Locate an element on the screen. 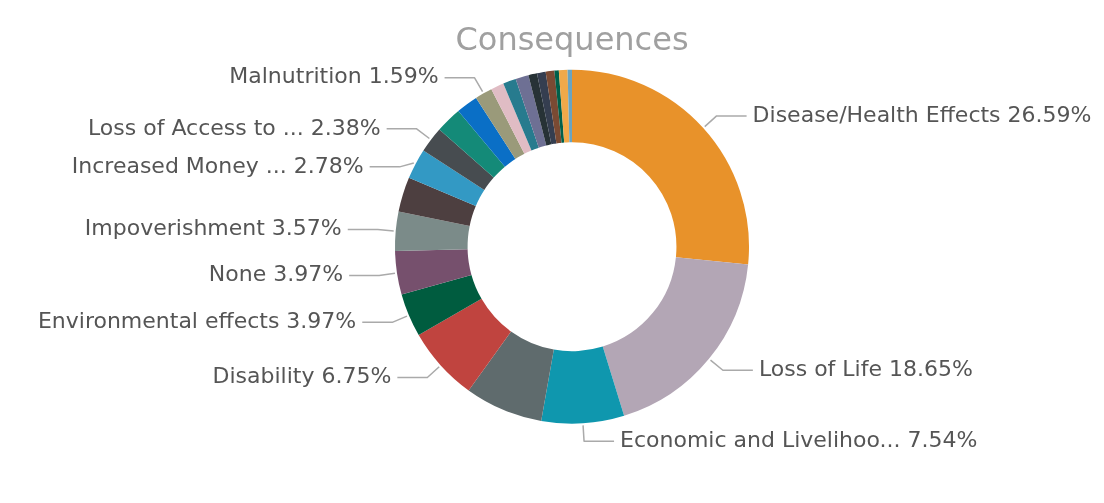 This screenshot has width=1104, height=503. slice-label: None 3.97% is located at coordinates (276, 274).